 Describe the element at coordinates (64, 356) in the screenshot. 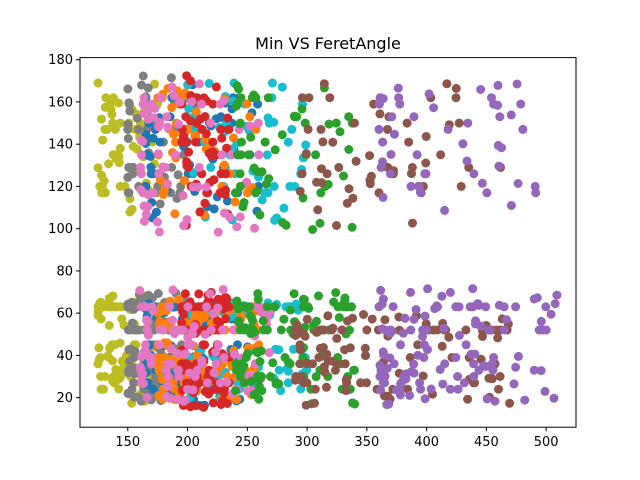

I see `y-tick-label: 40` at that location.